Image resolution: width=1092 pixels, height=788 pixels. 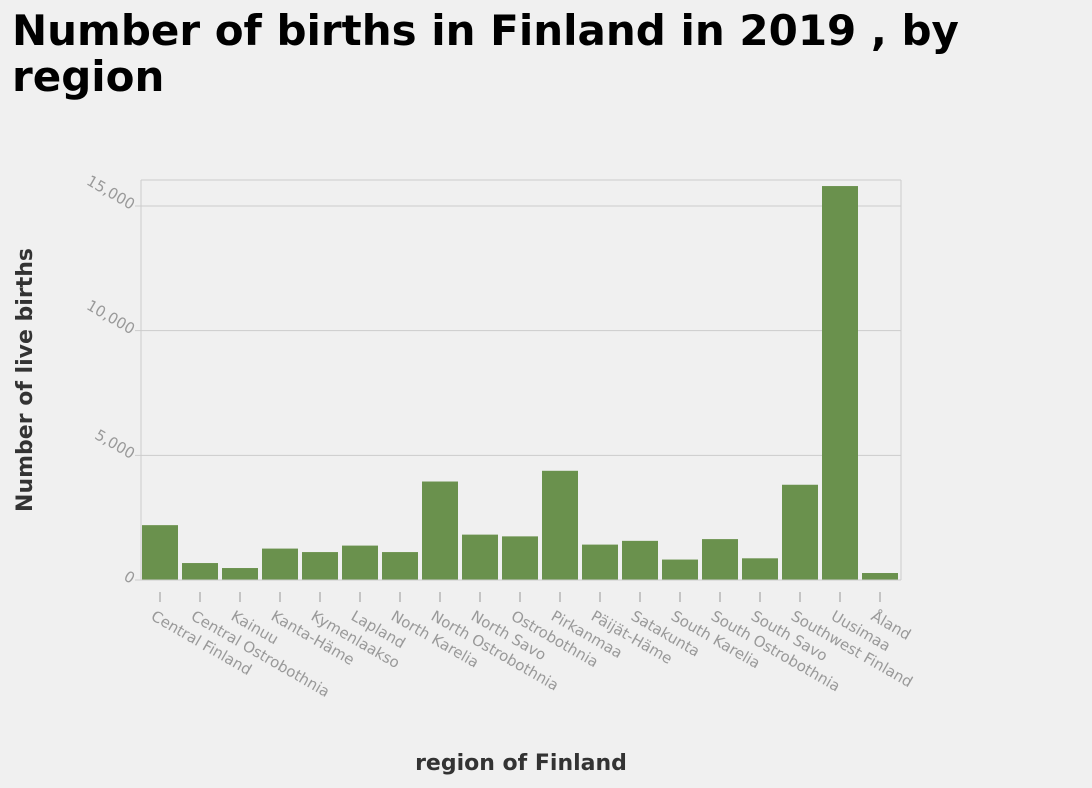 What do you see at coordinates (129, 577) in the screenshot?
I see `y-tick-label: 0` at bounding box center [129, 577].